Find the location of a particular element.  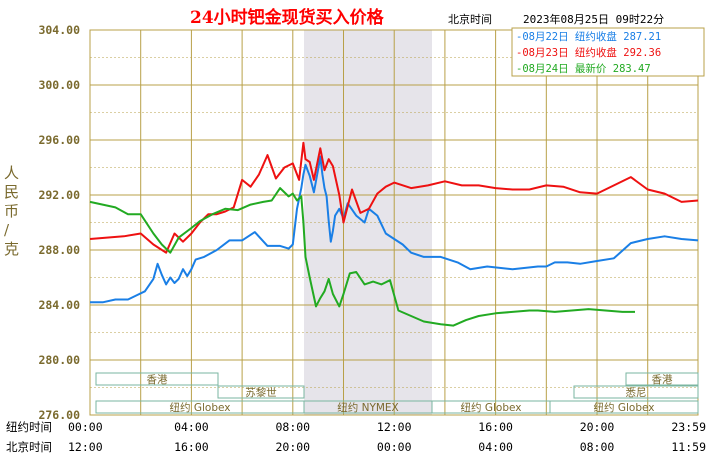

y-label-char: 币 is located at coordinates (11, 211).